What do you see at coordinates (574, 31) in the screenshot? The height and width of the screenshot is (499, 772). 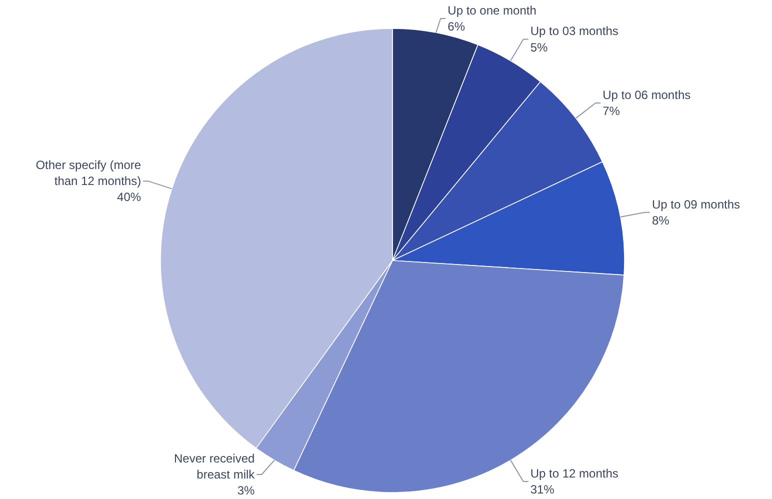 I see `slice-label: Up to 03 months` at bounding box center [574, 31].